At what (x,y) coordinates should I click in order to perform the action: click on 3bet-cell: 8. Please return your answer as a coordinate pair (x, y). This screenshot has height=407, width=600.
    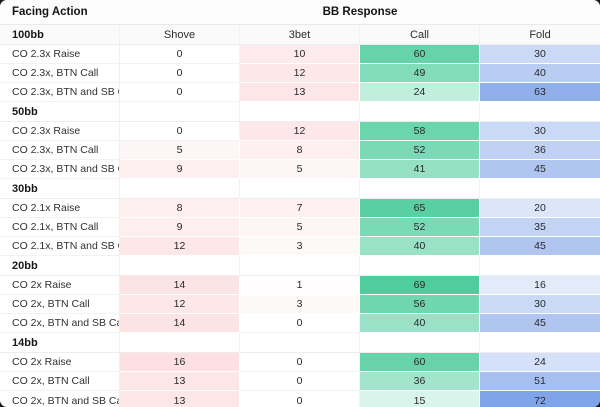
    Looking at the image, I should click on (300, 150).